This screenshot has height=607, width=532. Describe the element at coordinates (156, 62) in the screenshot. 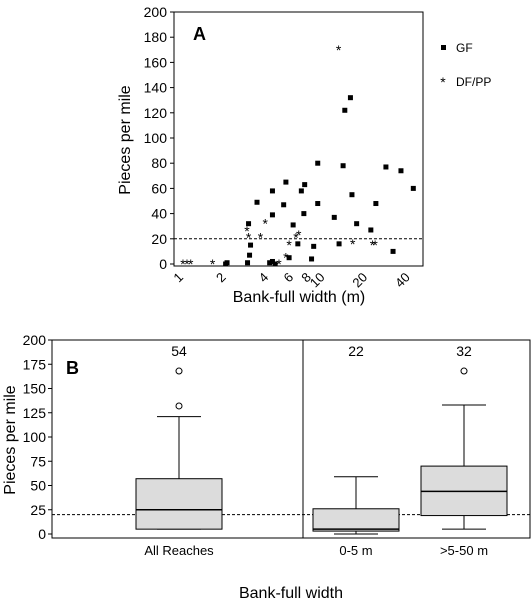

I see `panel-a-y-tick-label: 160` at that location.